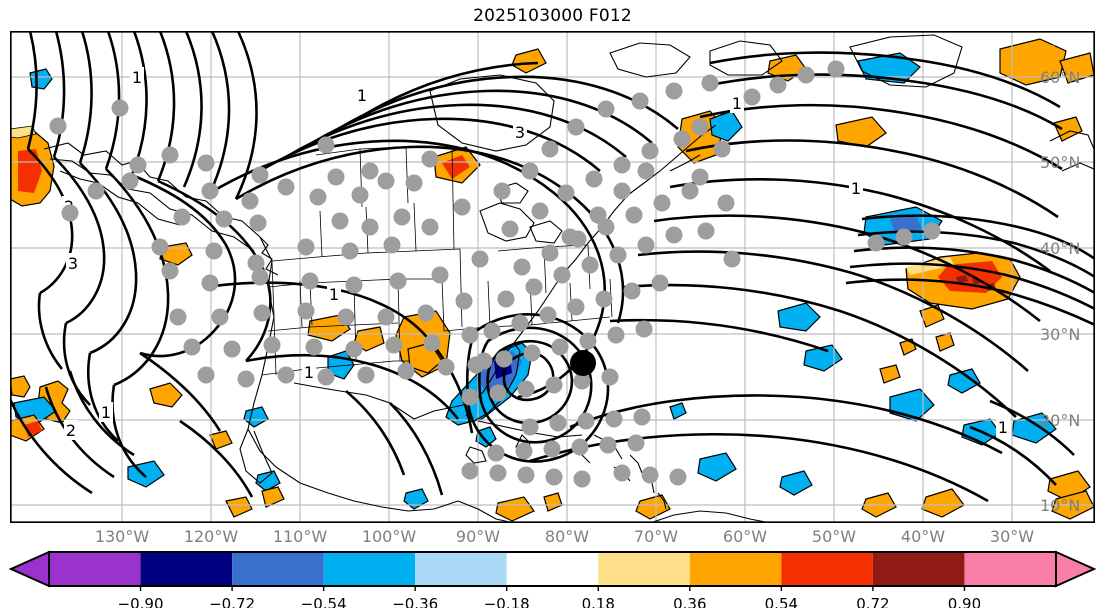 This screenshot has width=1105, height=615. What do you see at coordinates (415, 601) in the screenshot?
I see `colorbar-tick-label: −0.36` at bounding box center [415, 601].